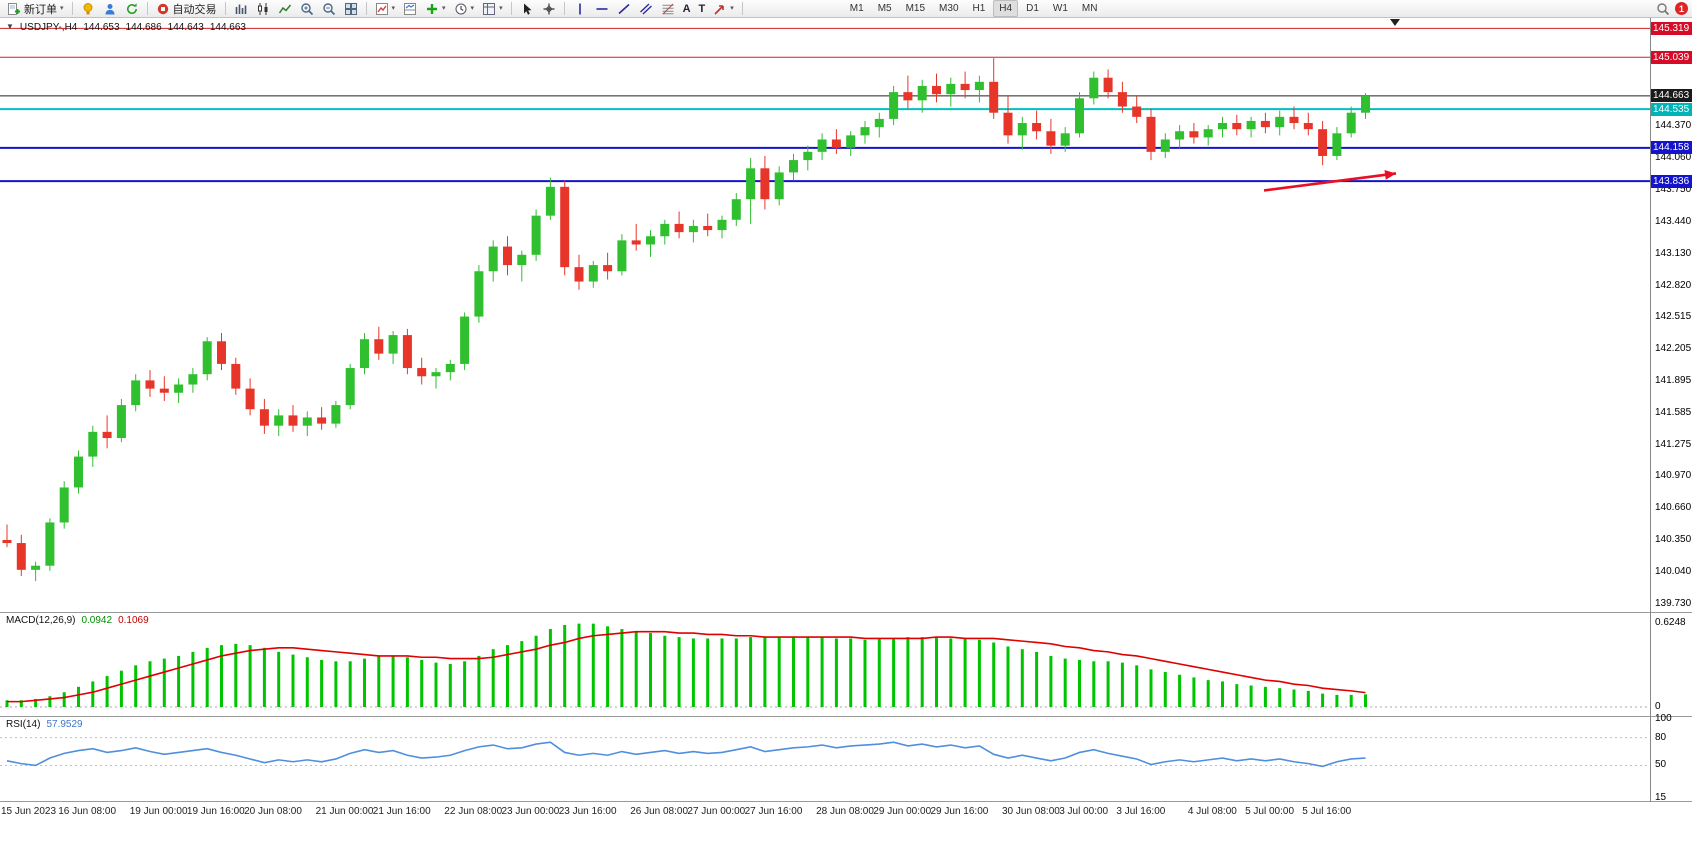 This screenshot has width=1692, height=844. What do you see at coordinates (241, 8) in the screenshot?
I see `bar-chart-type-button` at bounding box center [241, 8].